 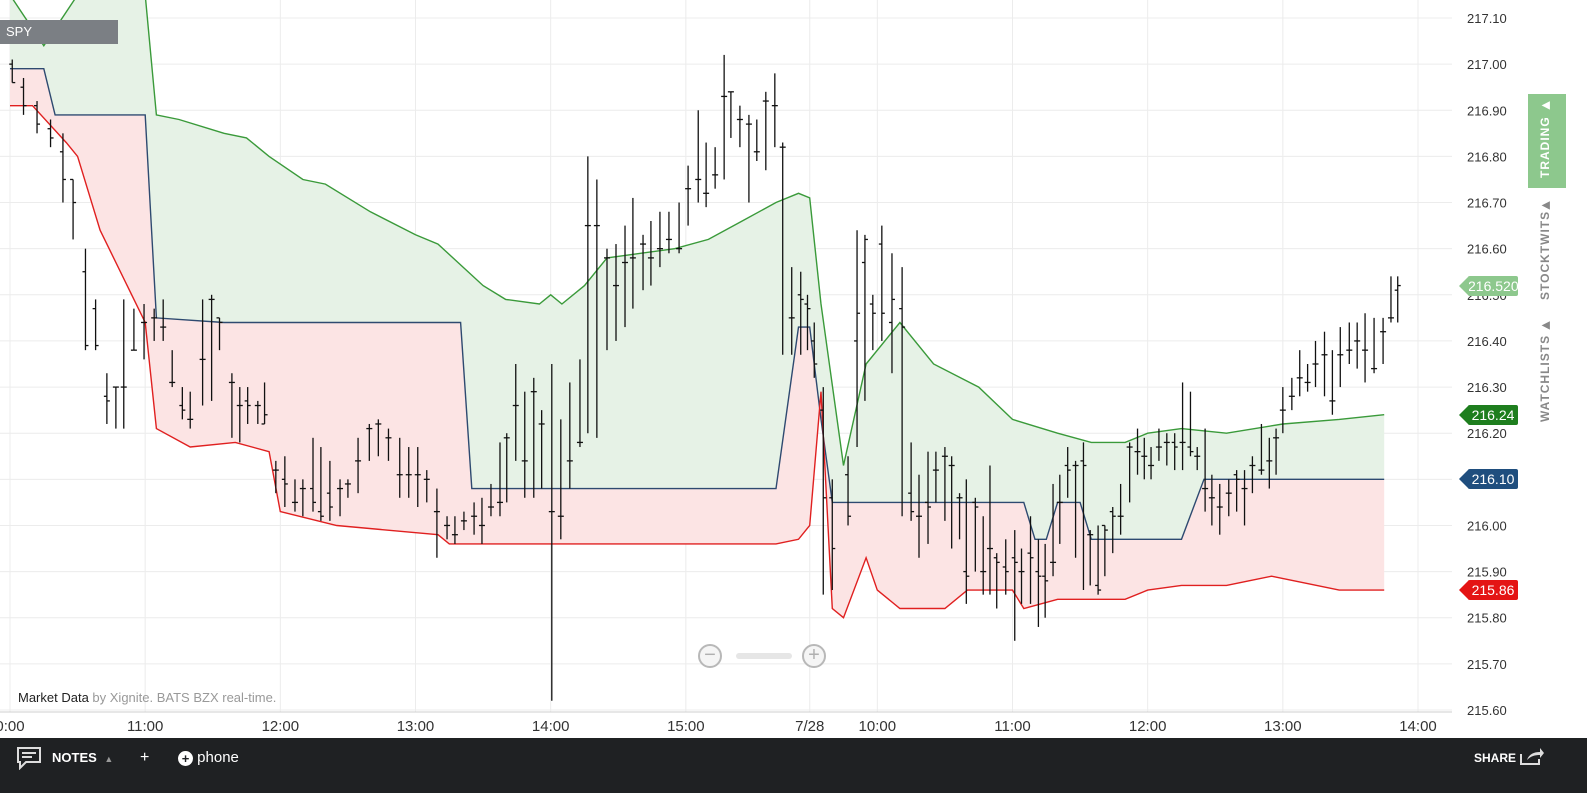 What do you see at coordinates (1487, 525) in the screenshot?
I see `y-tick-label: 216.00` at bounding box center [1487, 525].